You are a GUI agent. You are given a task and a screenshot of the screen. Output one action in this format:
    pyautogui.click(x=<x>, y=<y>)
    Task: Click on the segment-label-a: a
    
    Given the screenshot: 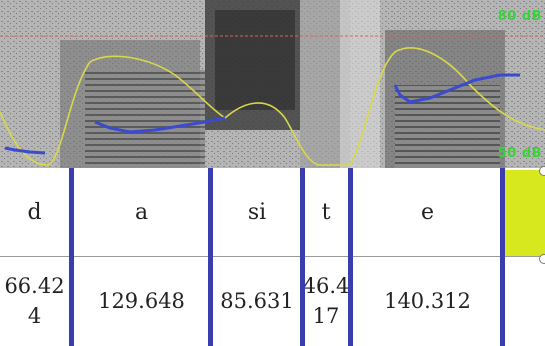 What is the action you would take?
    pyautogui.click(x=141, y=212)
    